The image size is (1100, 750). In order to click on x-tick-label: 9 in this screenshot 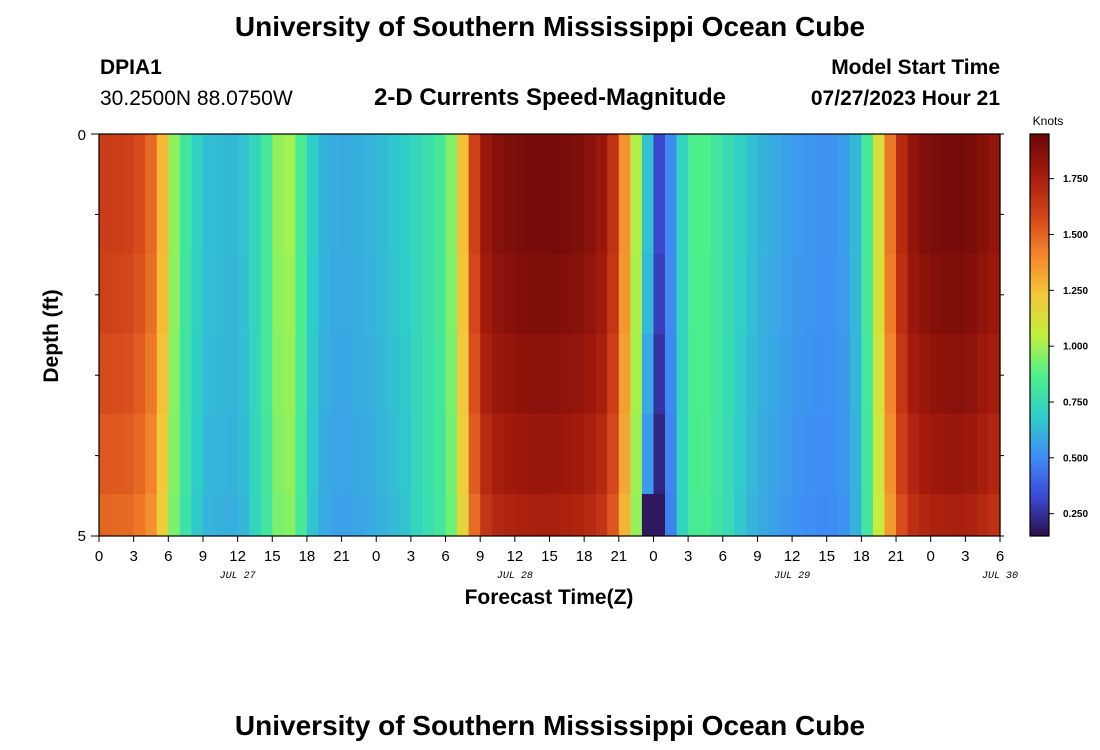, I will do `click(203, 556)`.